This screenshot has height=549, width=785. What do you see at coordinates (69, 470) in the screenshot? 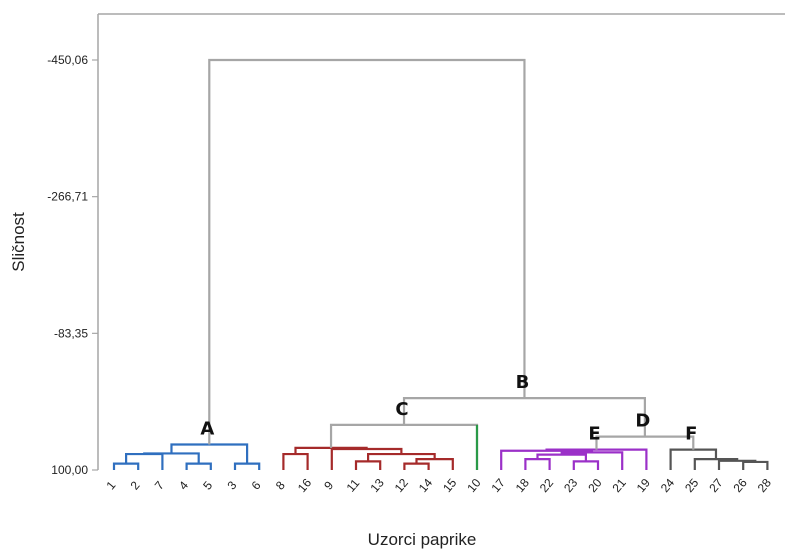
I see `y-tick-label: 100,00` at bounding box center [69, 470].